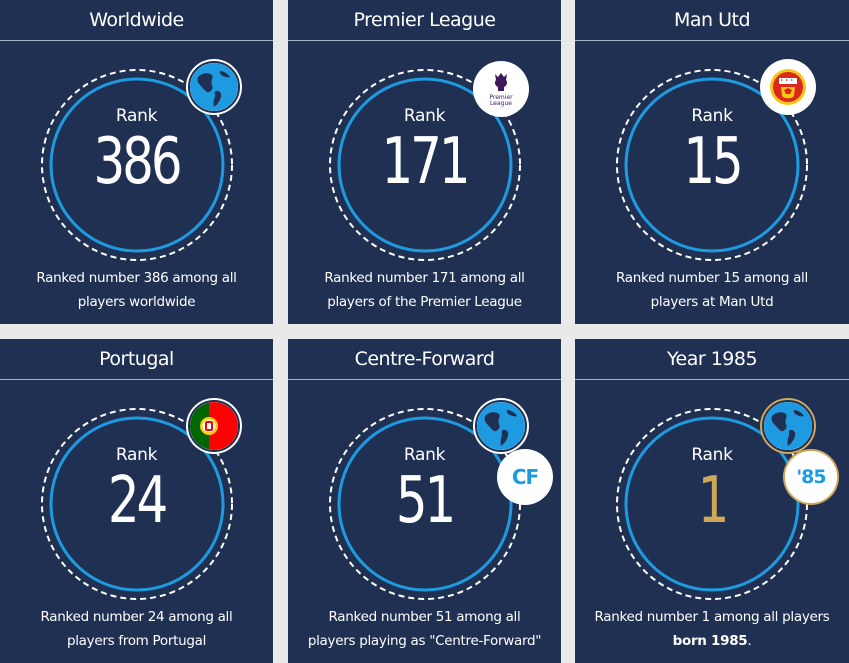 The image size is (849, 663). I want to click on logo-text-premier: Premier, so click(501, 97).